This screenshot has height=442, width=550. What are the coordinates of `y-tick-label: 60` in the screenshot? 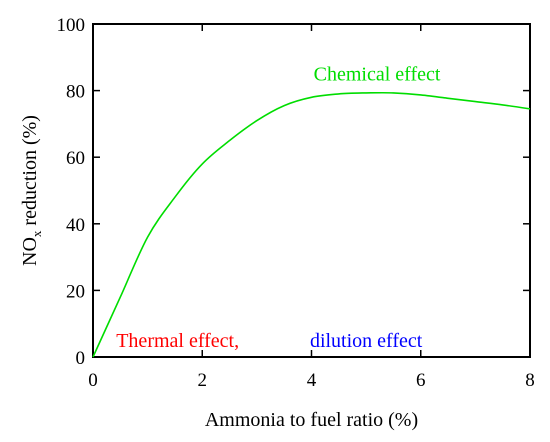 It's located at (75, 158).